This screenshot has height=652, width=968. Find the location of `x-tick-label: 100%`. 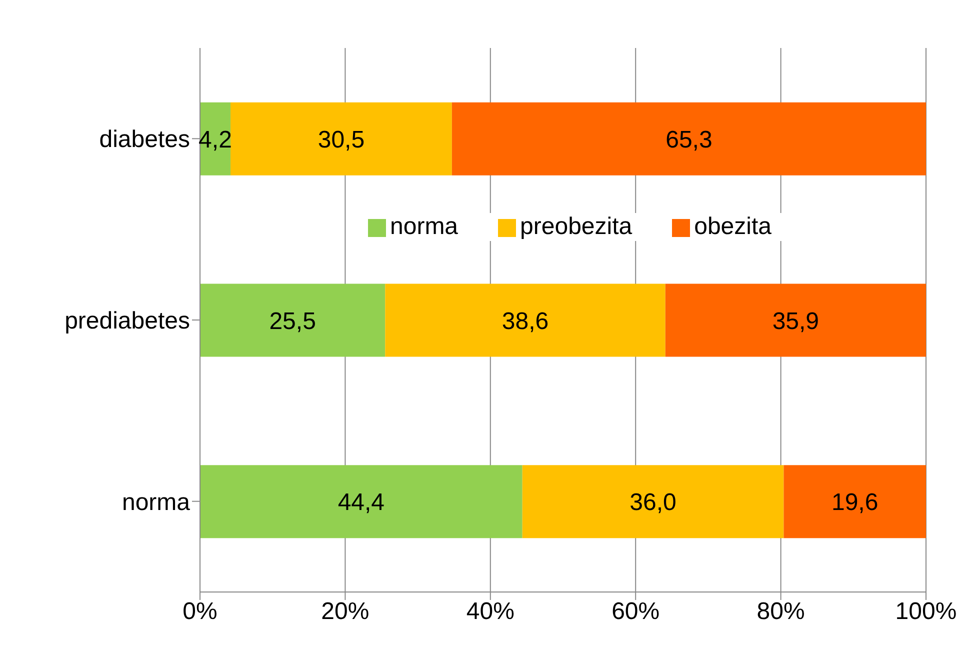

x-tick-label: 100% is located at coordinates (926, 612).